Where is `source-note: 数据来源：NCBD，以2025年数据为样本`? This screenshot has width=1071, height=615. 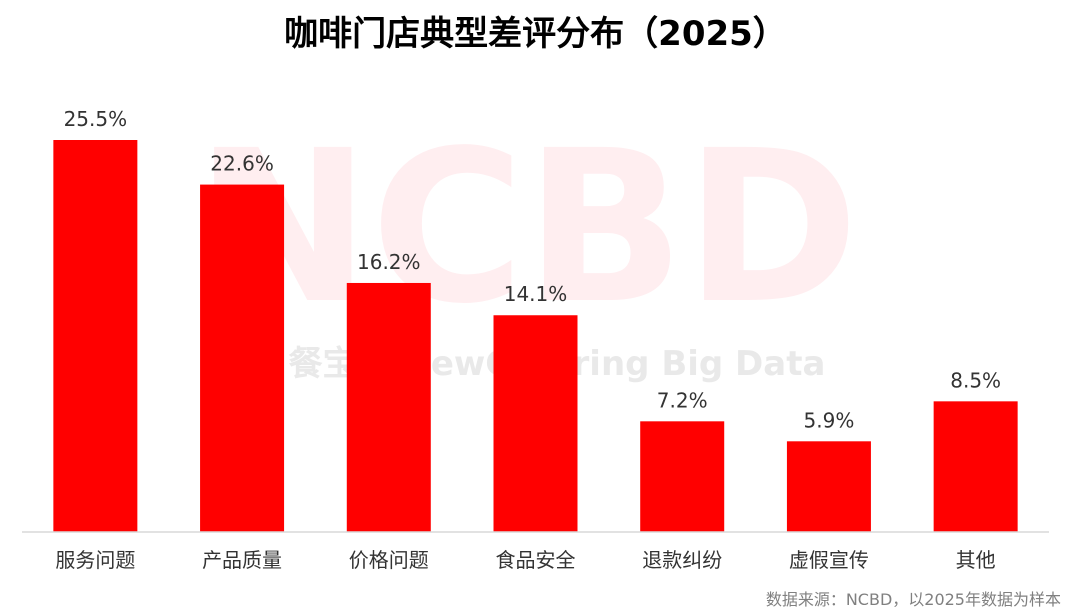 source-note: 数据来源：NCBD，以2025年数据为样本 is located at coordinates (913, 599).